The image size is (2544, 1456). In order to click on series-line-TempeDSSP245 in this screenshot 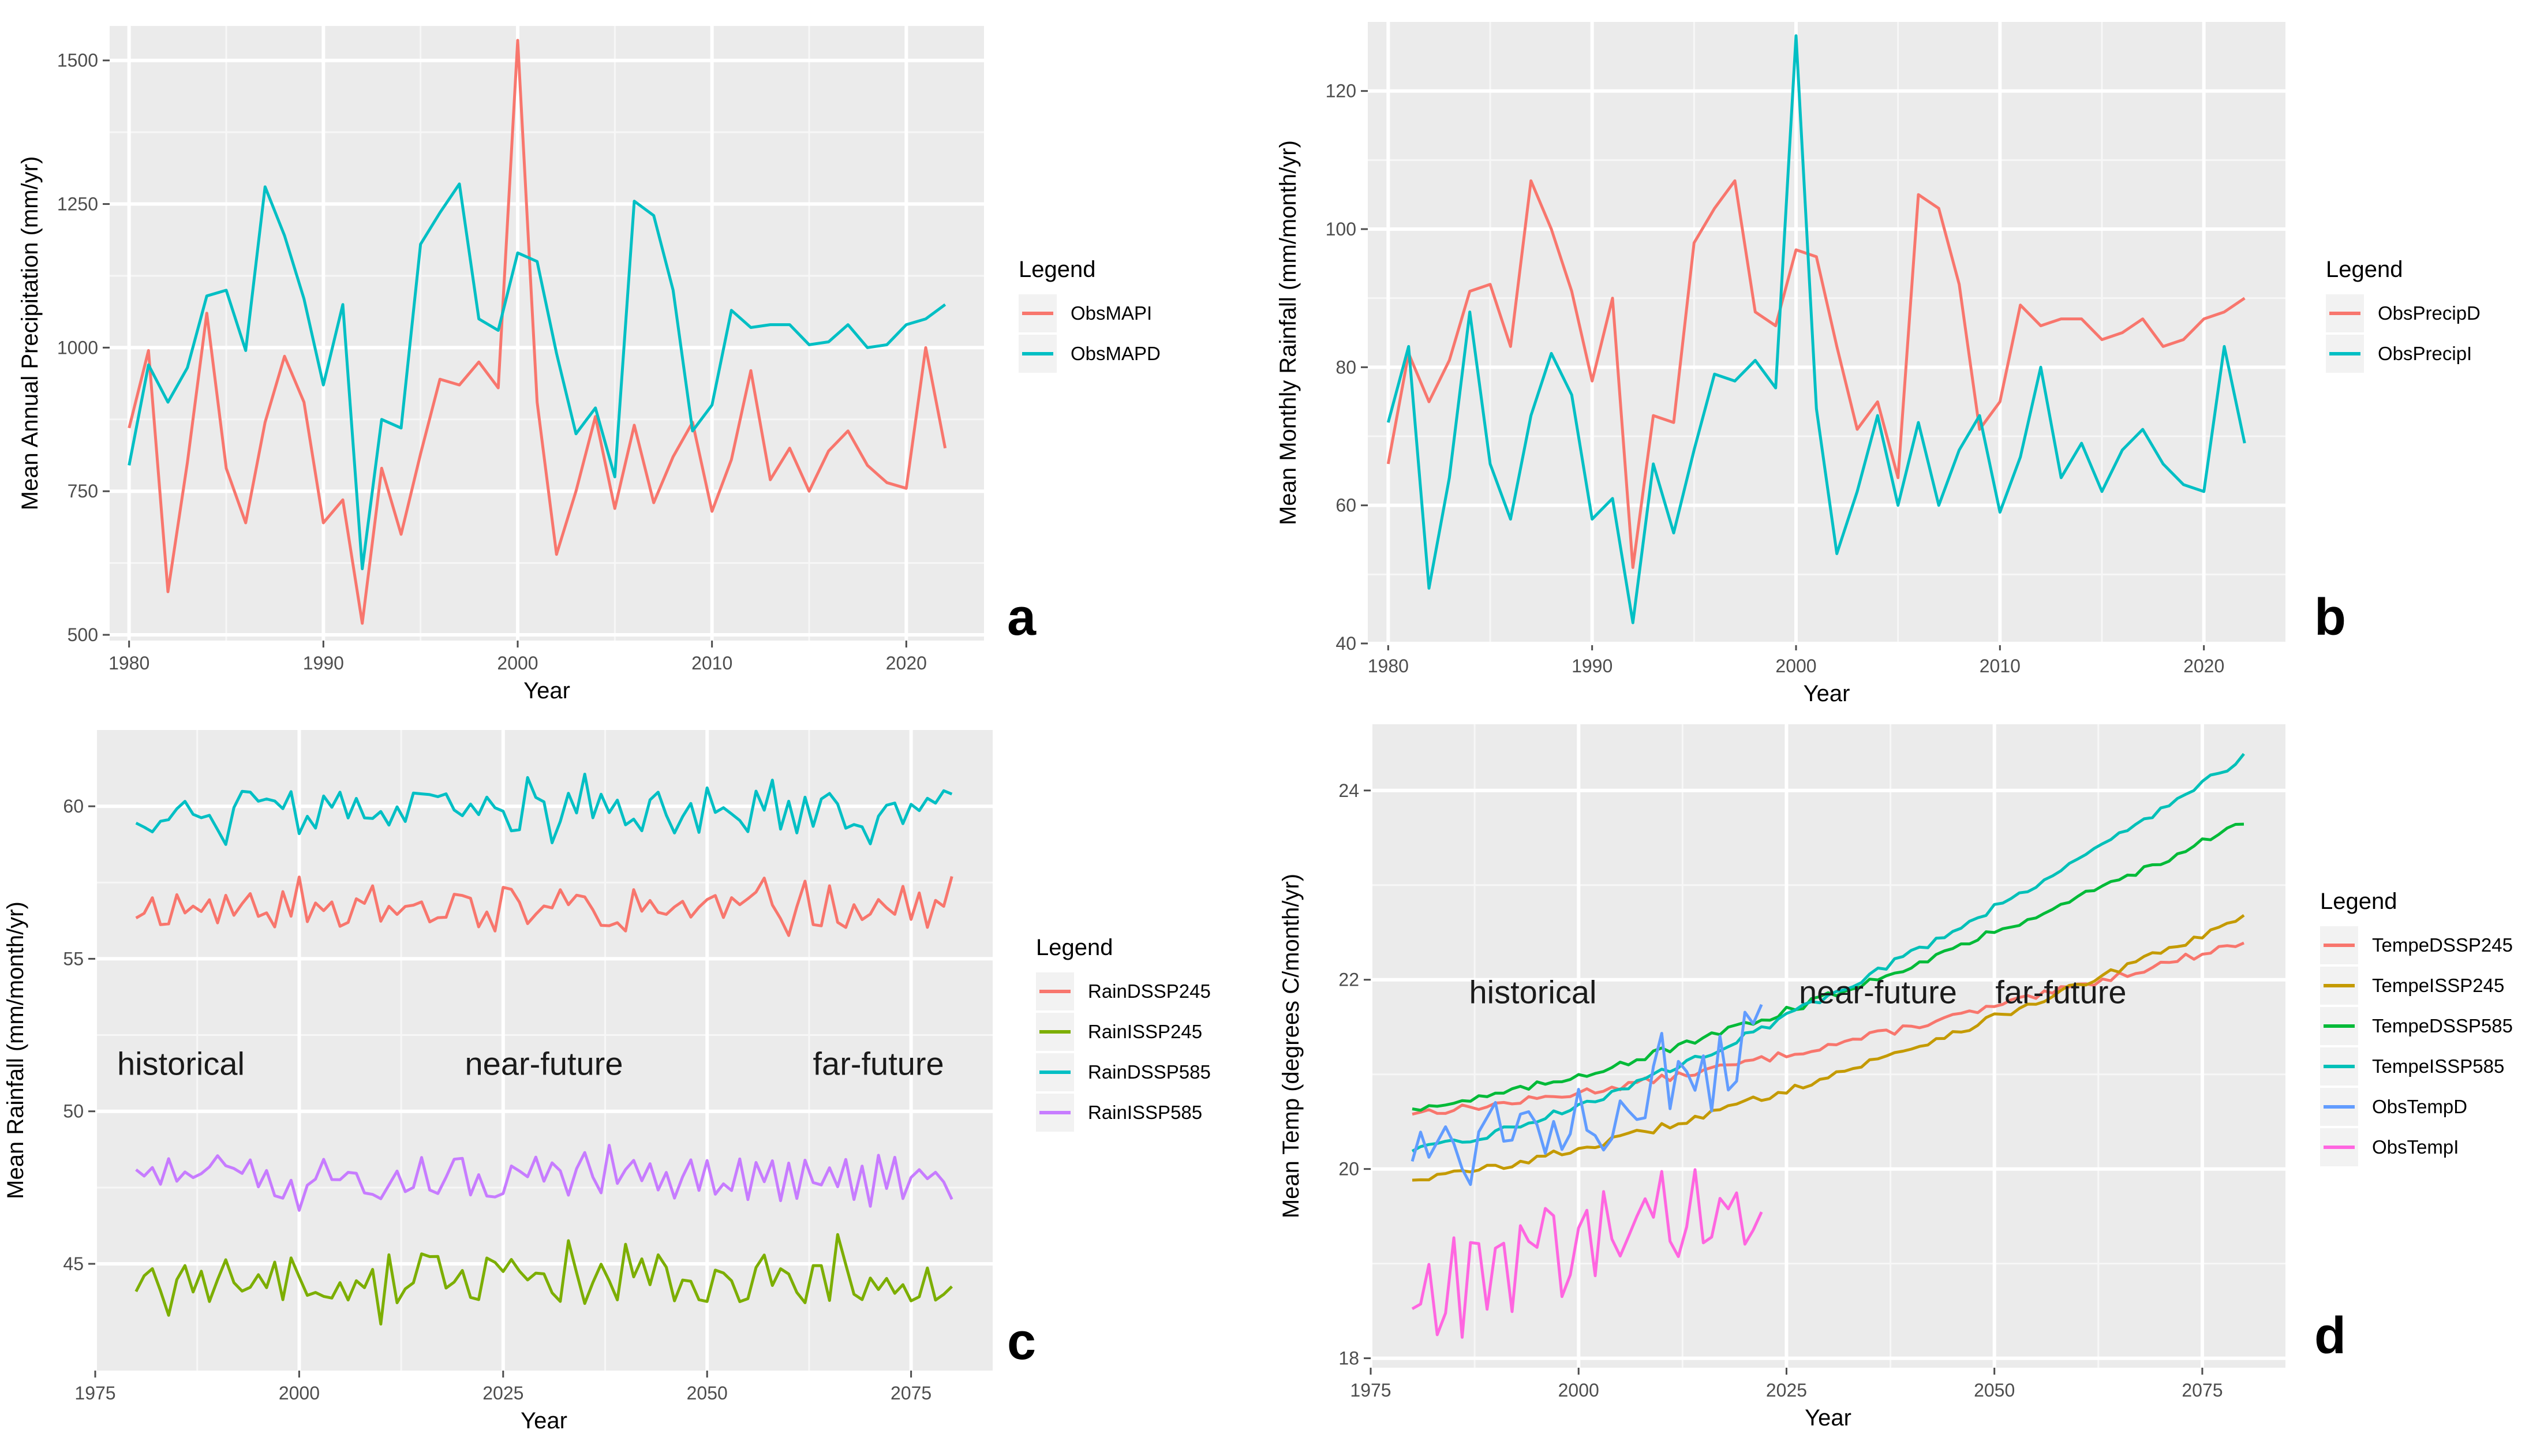, I will do `click(1828, 1028)`.